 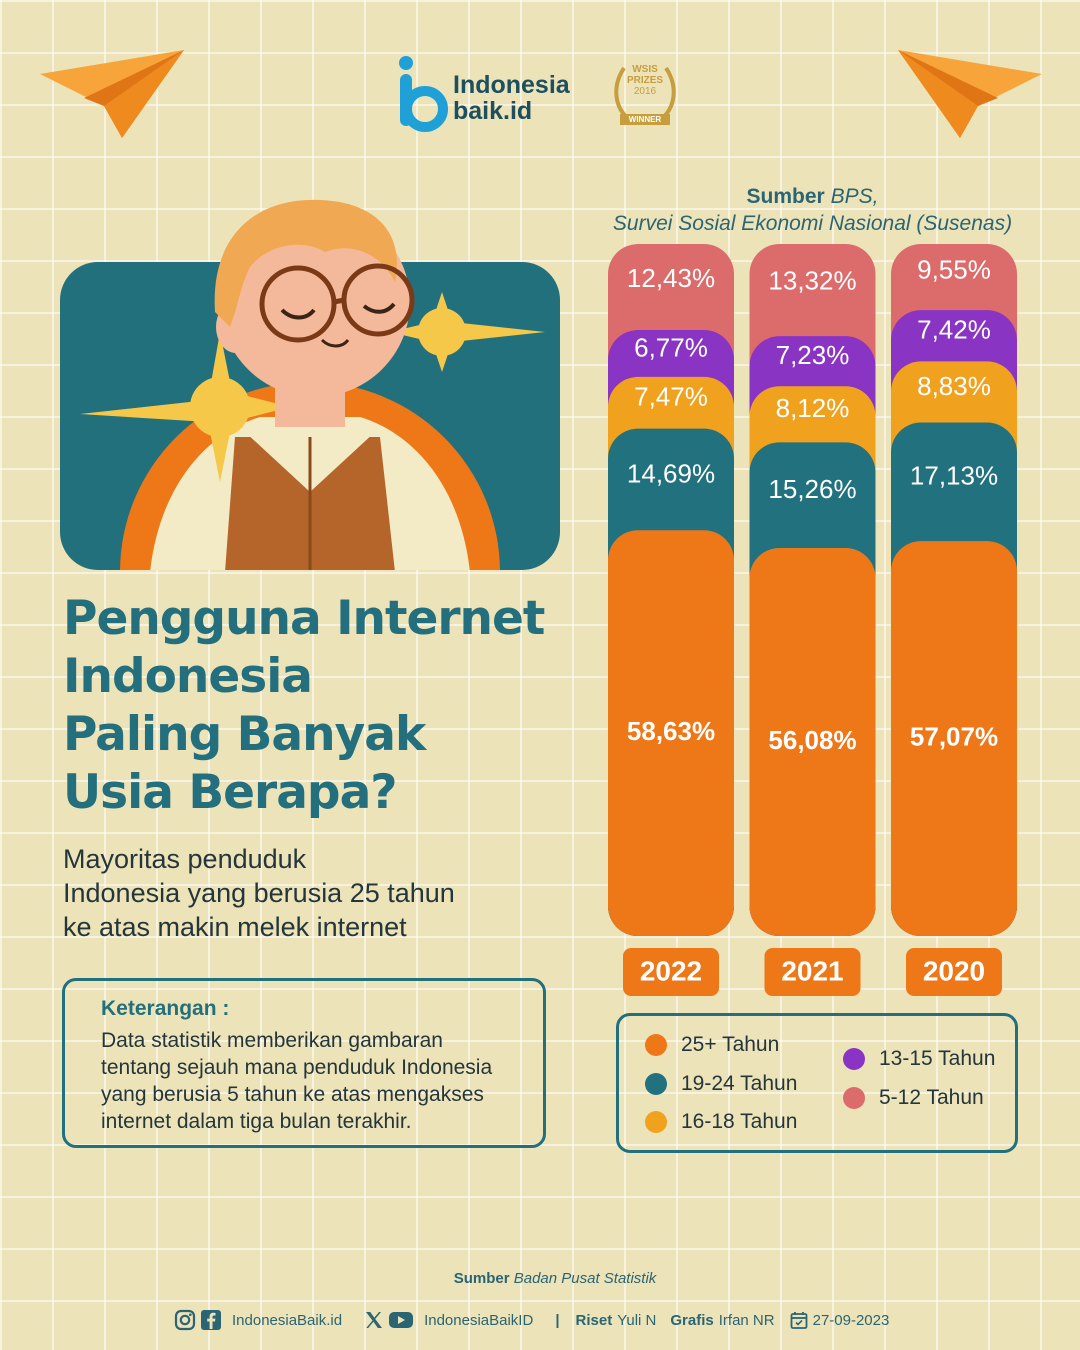 What do you see at coordinates (185, 1320) in the screenshot?
I see `instagram-icon` at bounding box center [185, 1320].